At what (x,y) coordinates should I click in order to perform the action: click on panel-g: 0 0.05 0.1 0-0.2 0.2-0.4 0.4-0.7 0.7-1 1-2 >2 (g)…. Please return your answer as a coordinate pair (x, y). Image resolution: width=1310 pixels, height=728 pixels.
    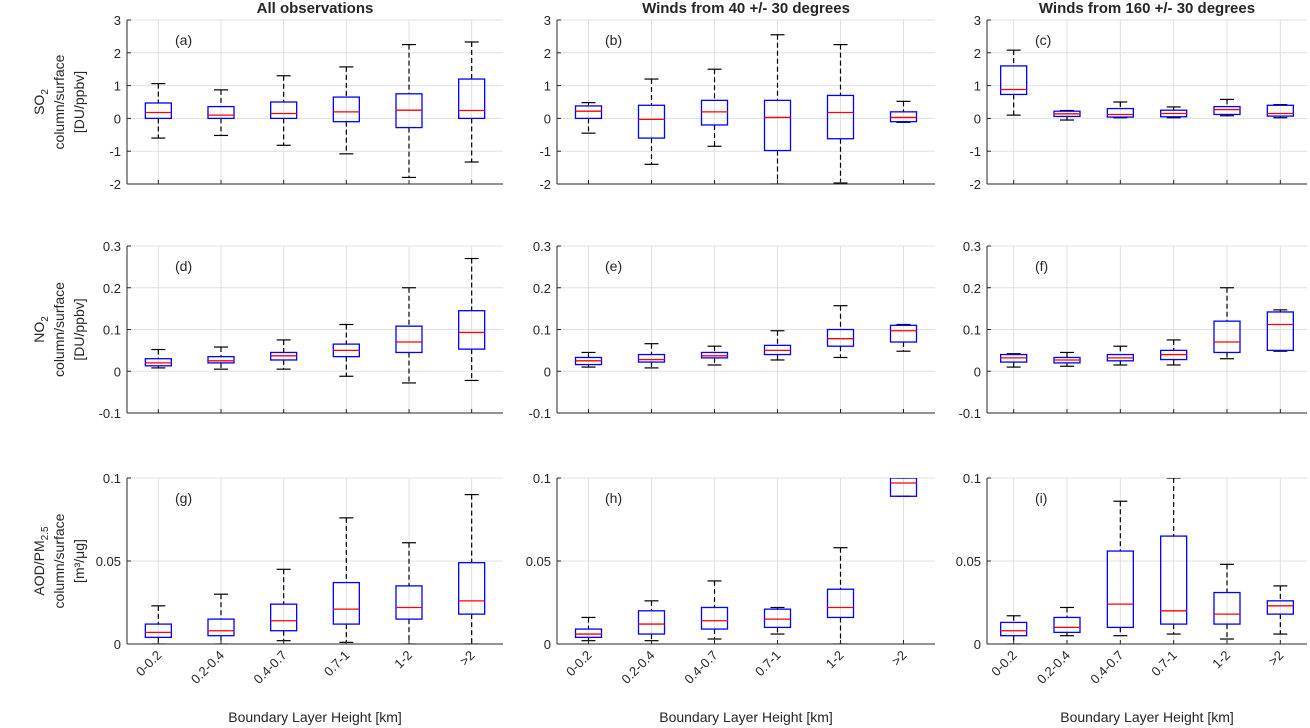
    Looking at the image, I should click on (299, 598).